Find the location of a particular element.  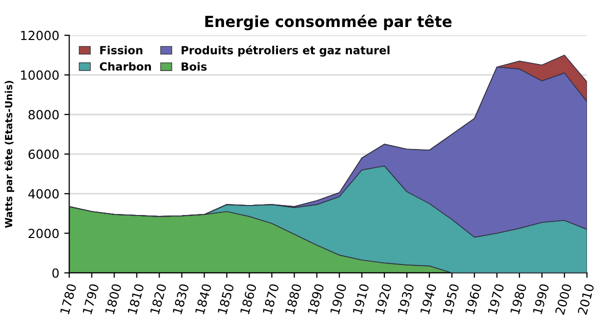

y-tick-label: 10000 is located at coordinates (40, 75).